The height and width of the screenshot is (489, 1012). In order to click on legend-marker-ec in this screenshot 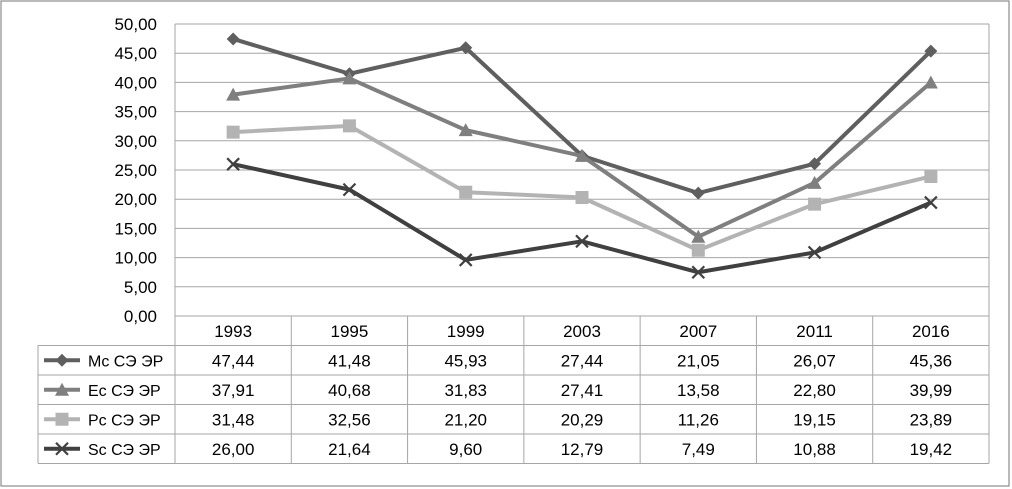, I will do `click(62, 389)`.